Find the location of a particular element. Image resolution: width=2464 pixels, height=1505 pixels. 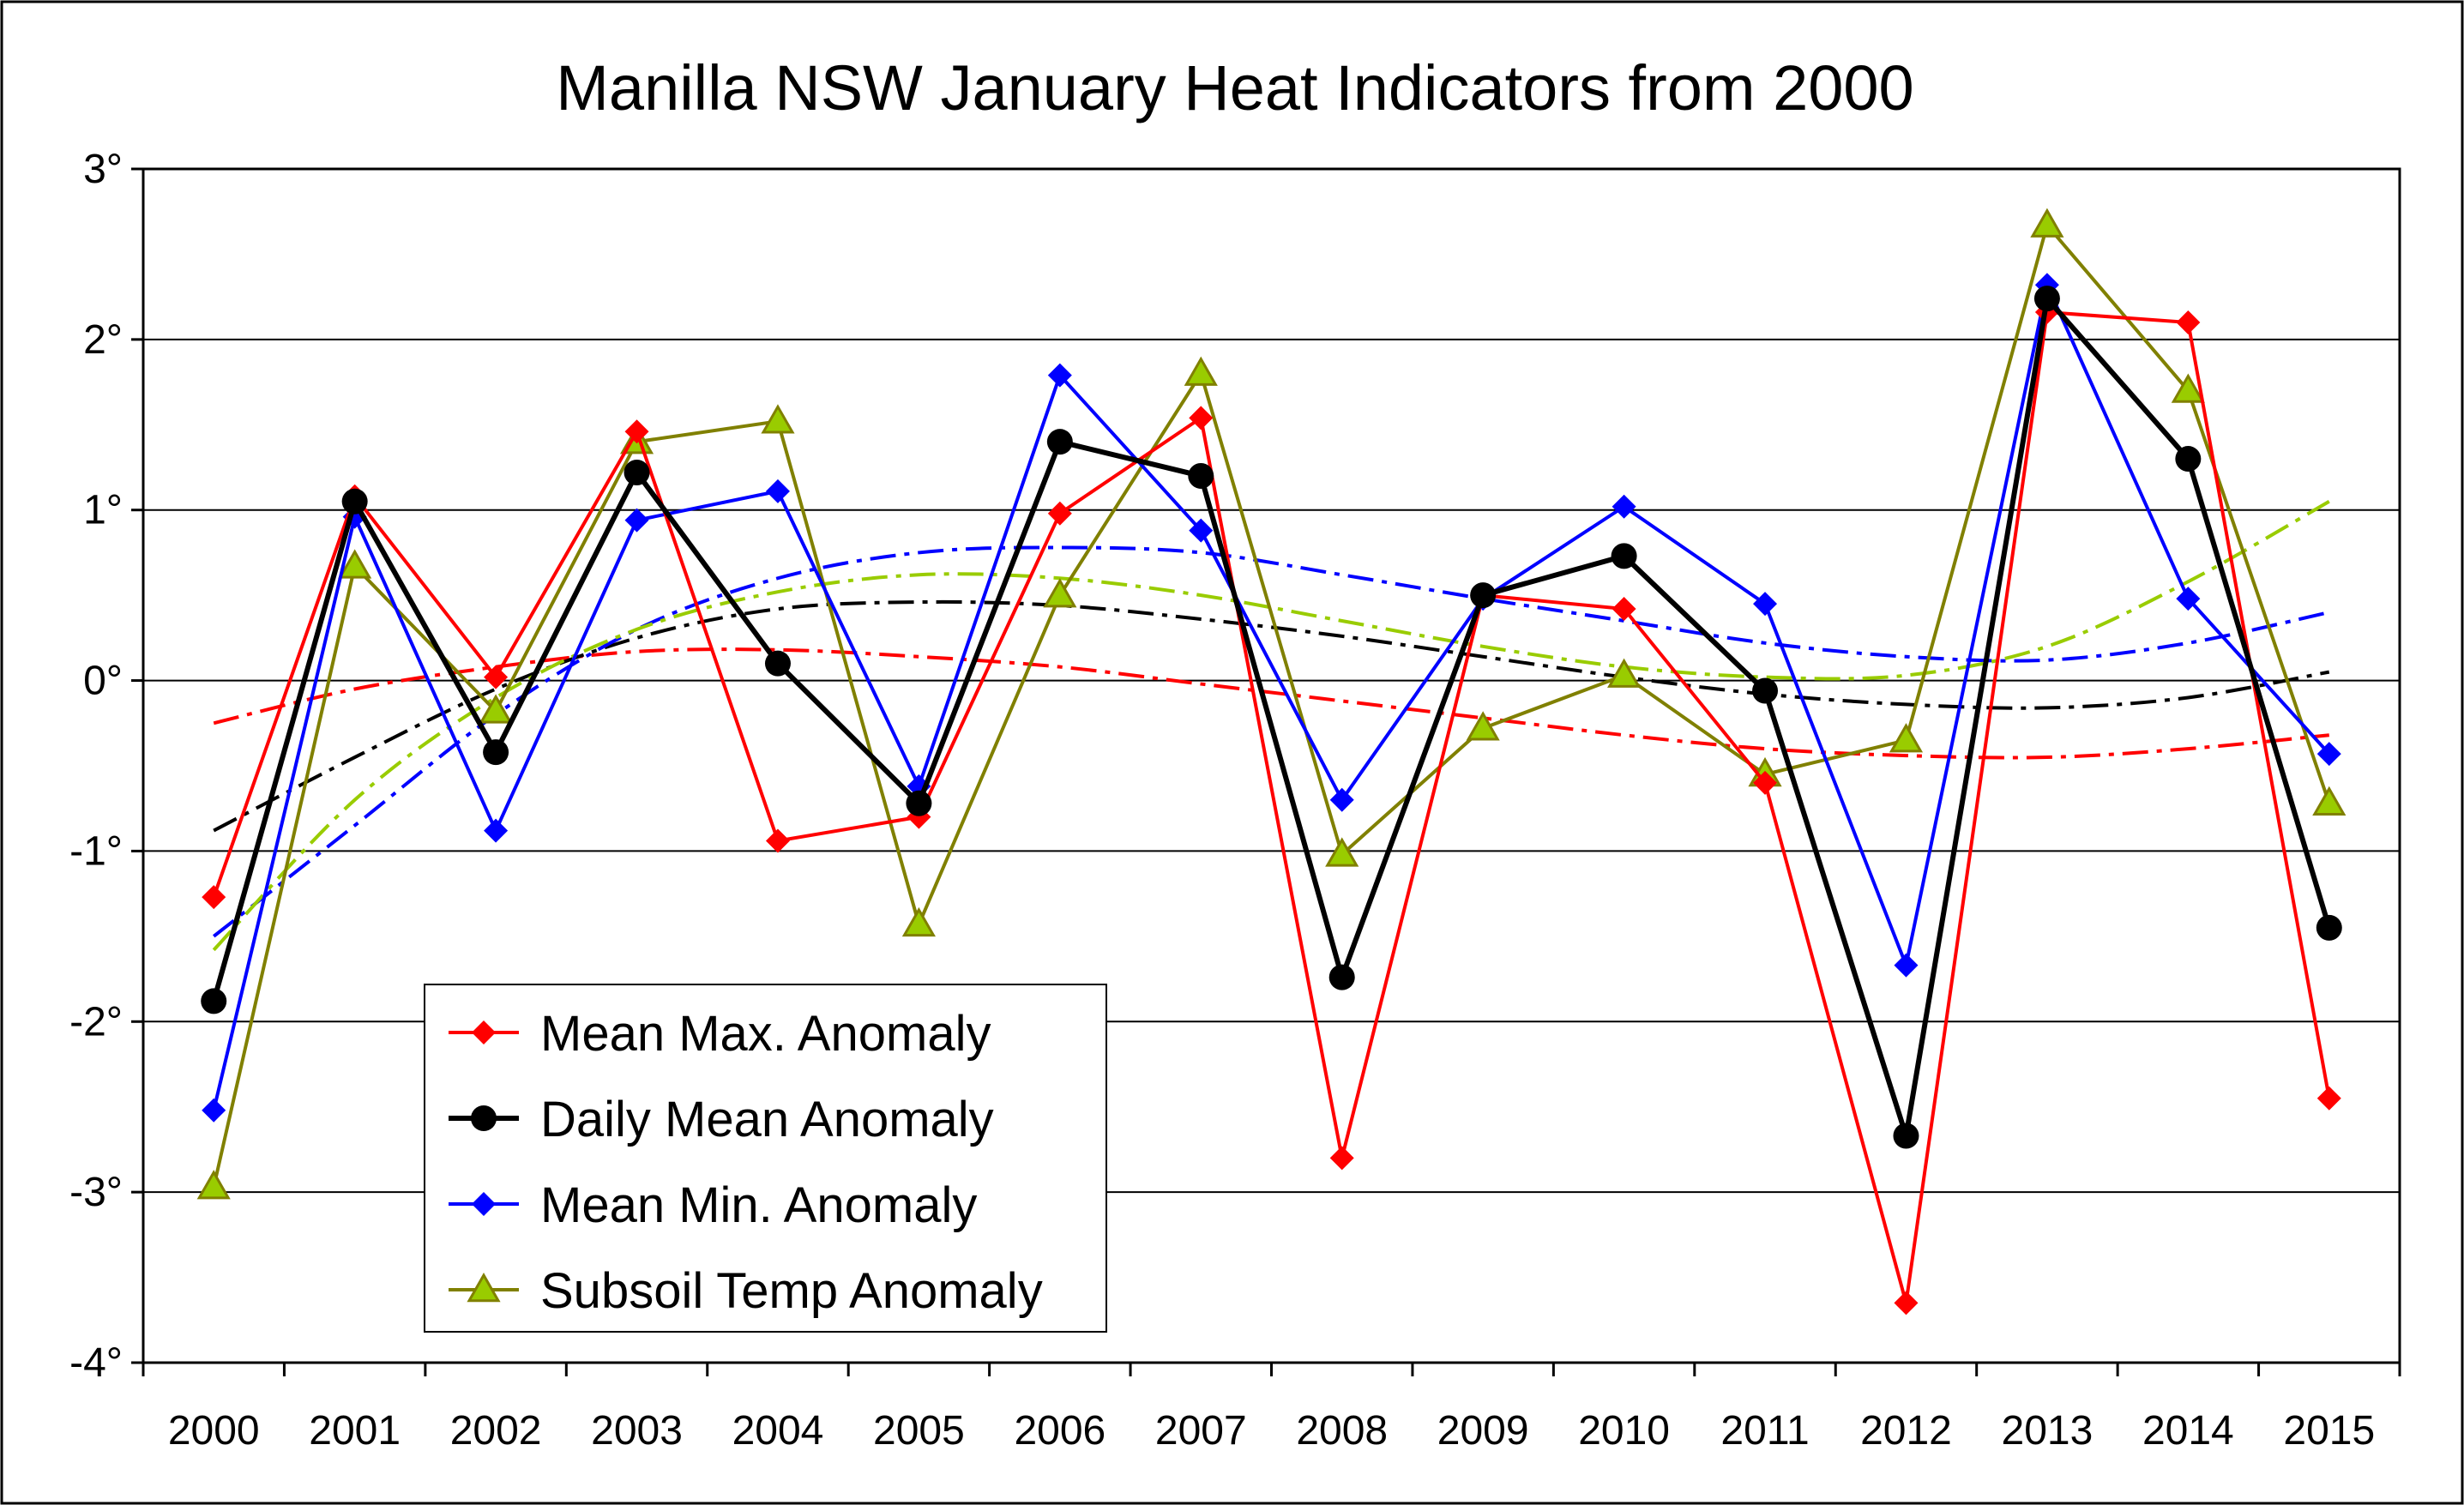

x-tick-label: 2002 is located at coordinates (496, 1431).